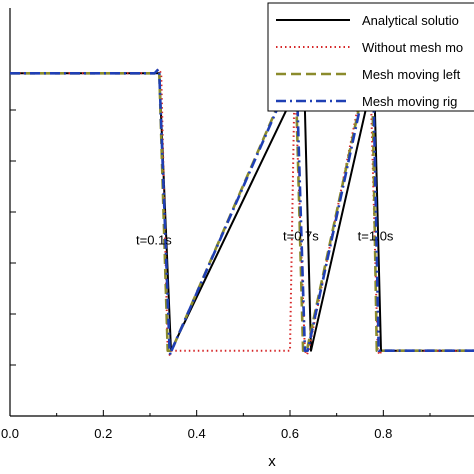  What do you see at coordinates (411, 74) in the screenshot?
I see `legend-label: Mesh moving left` at bounding box center [411, 74].